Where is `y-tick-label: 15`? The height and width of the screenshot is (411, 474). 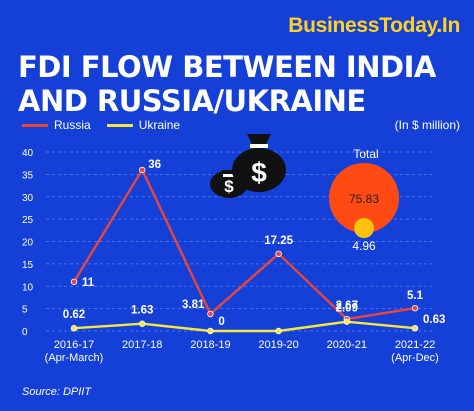 y-tick-label: 15 is located at coordinates (28, 265).